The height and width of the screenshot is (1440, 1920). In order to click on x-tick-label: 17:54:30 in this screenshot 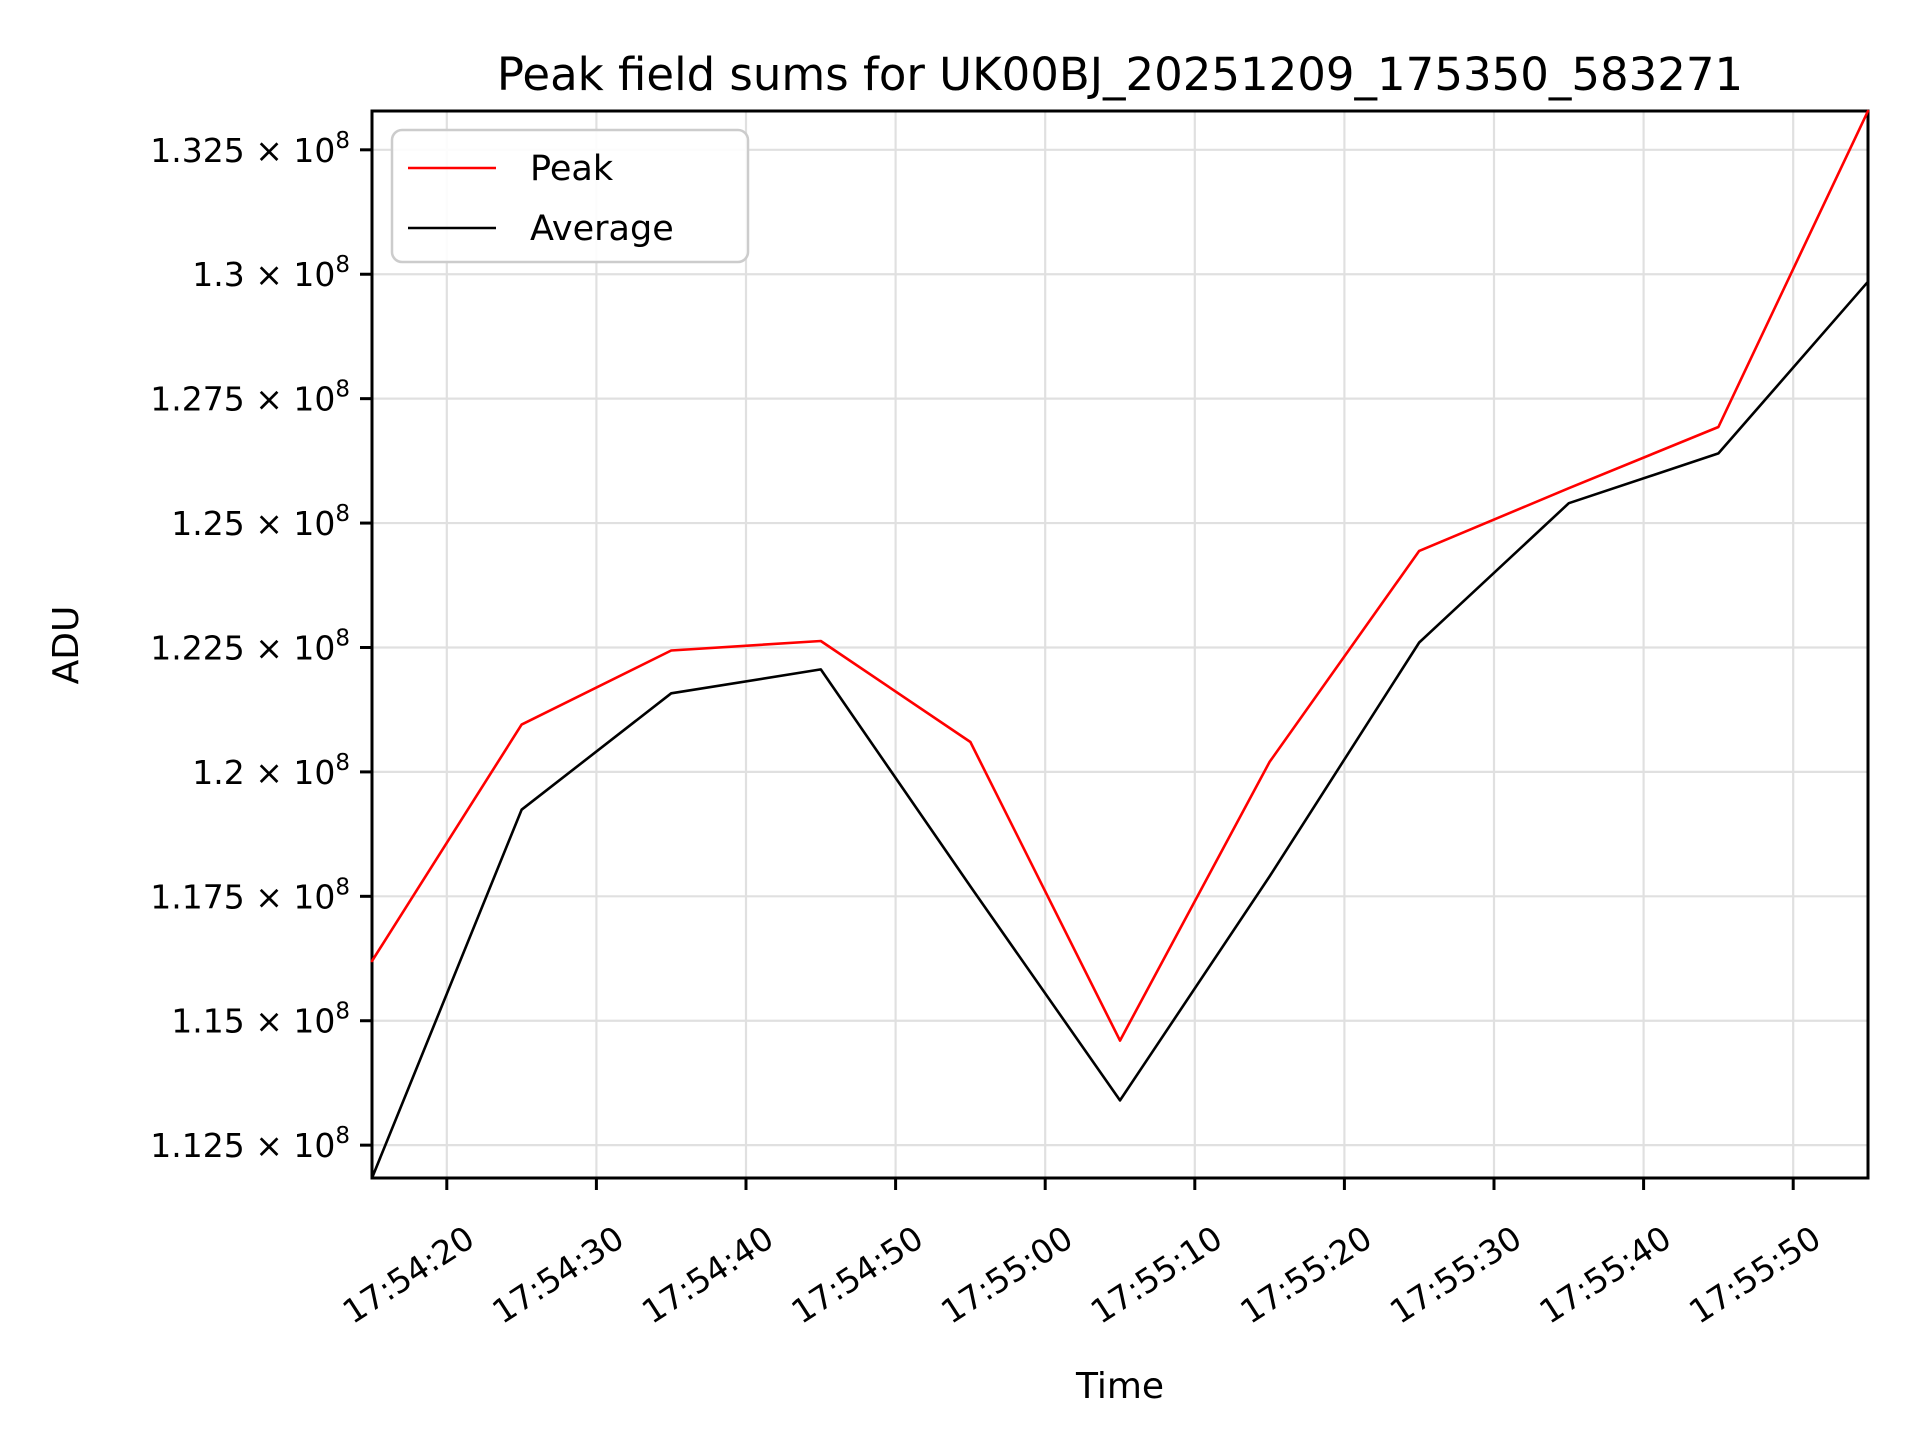, I will do `click(558, 1274)`.